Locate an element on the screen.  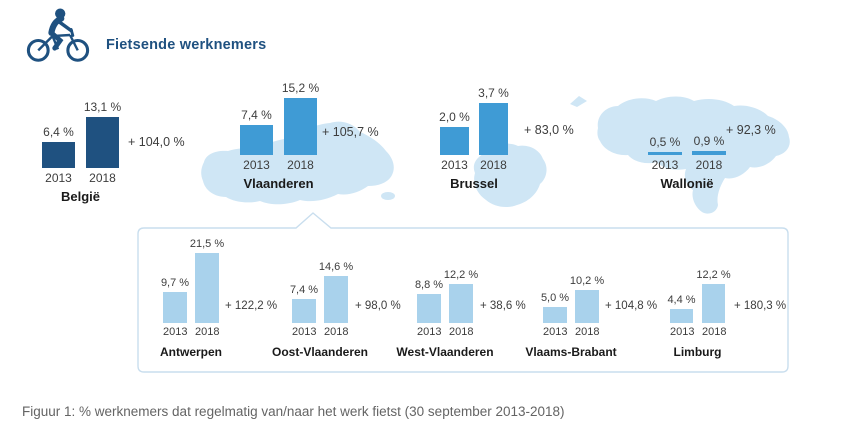
bar-value-2018: 13,1 % is located at coordinates (102, 107).